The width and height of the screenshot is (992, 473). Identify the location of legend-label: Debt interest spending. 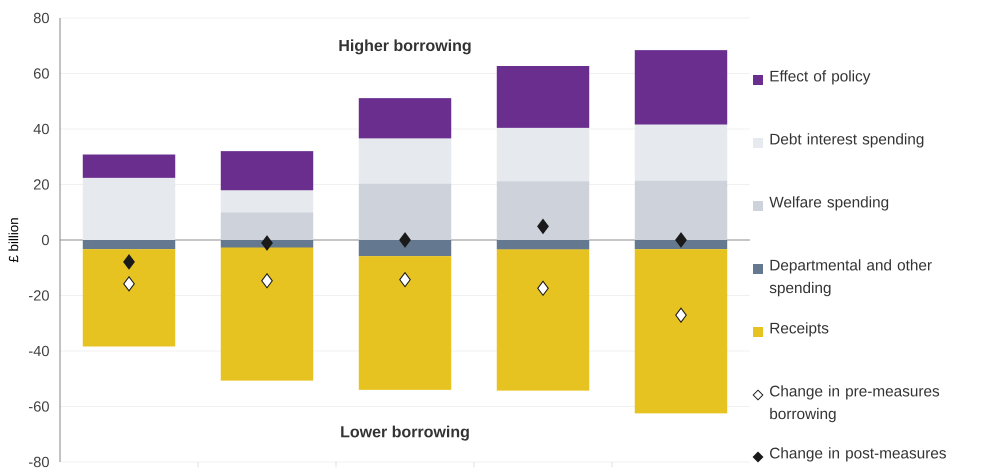
(847, 140).